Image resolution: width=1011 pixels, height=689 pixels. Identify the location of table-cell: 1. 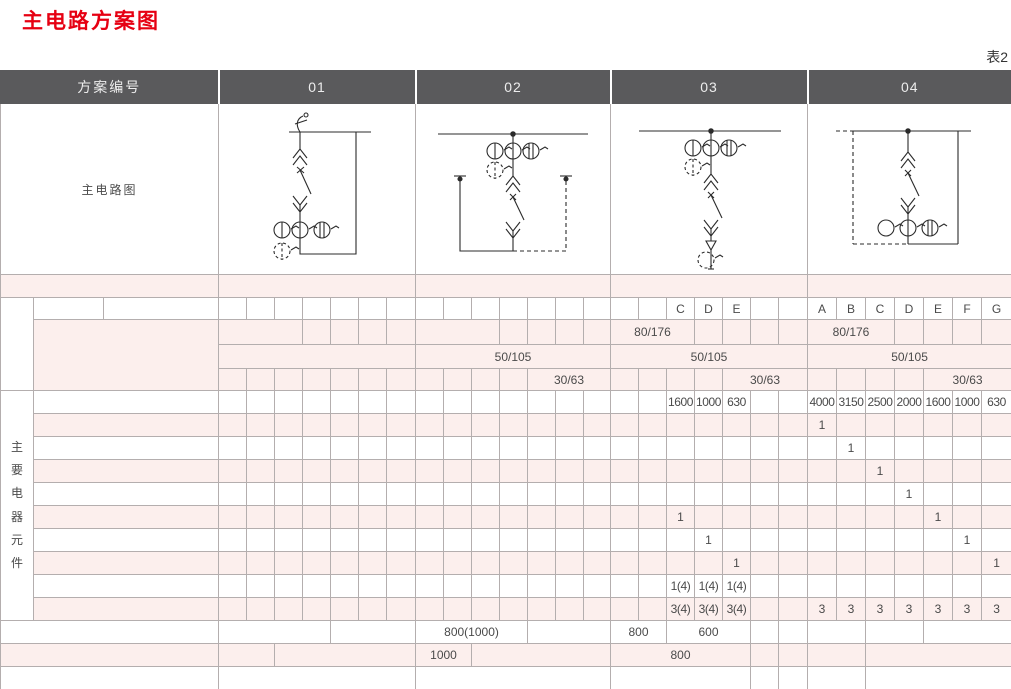
(880, 471).